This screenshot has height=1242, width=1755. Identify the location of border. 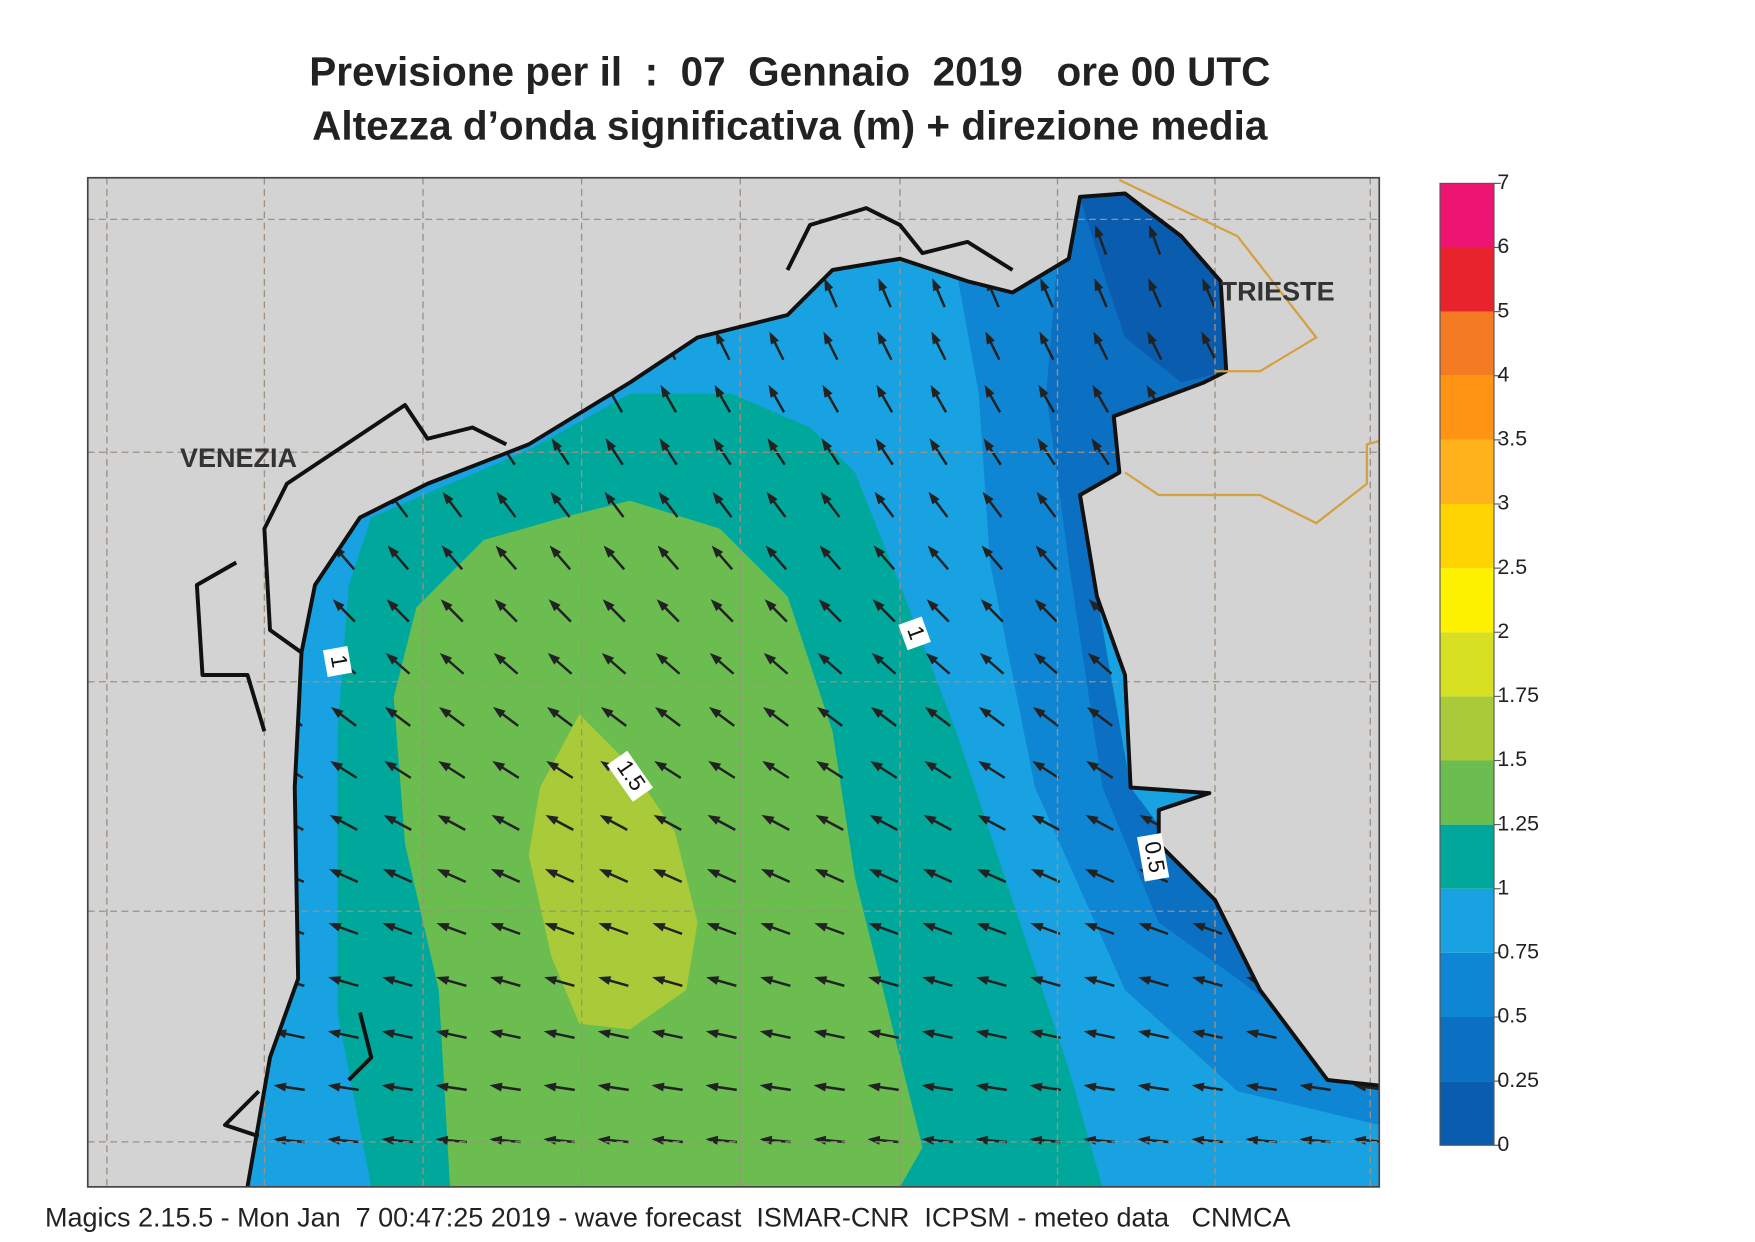
(1249, 351).